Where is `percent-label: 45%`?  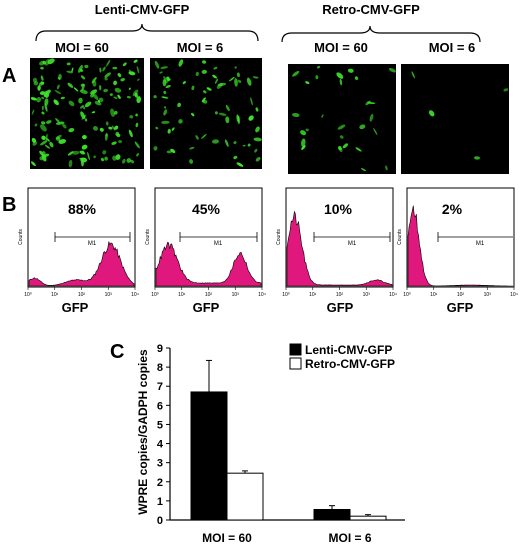 percent-label: 45% is located at coordinates (206, 209).